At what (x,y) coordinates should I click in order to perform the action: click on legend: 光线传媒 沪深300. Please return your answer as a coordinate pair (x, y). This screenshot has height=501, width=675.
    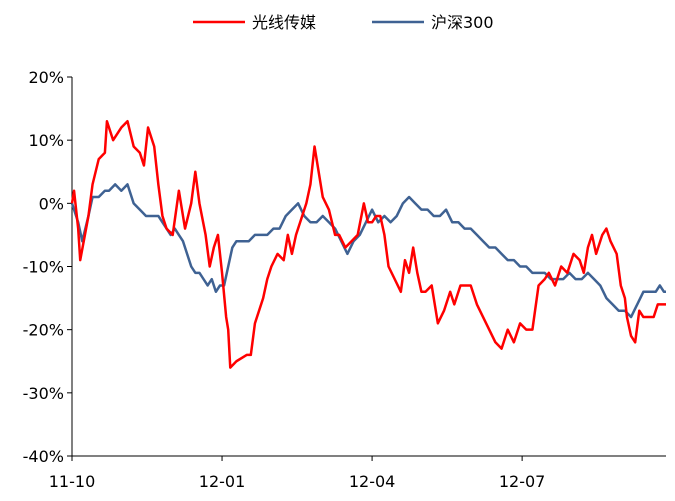
    Looking at the image, I should click on (343, 22).